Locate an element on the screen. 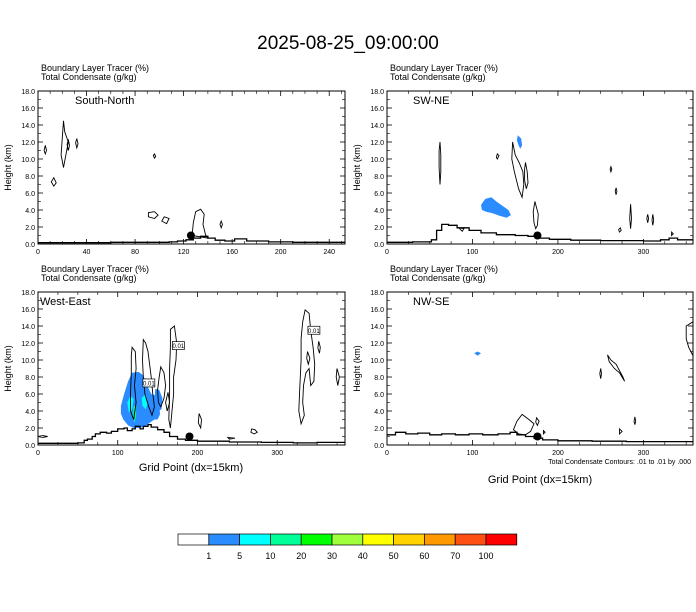 Image resolution: width=696 pixels, height=612 pixels. colorbar-label: 100 is located at coordinates (485, 556).